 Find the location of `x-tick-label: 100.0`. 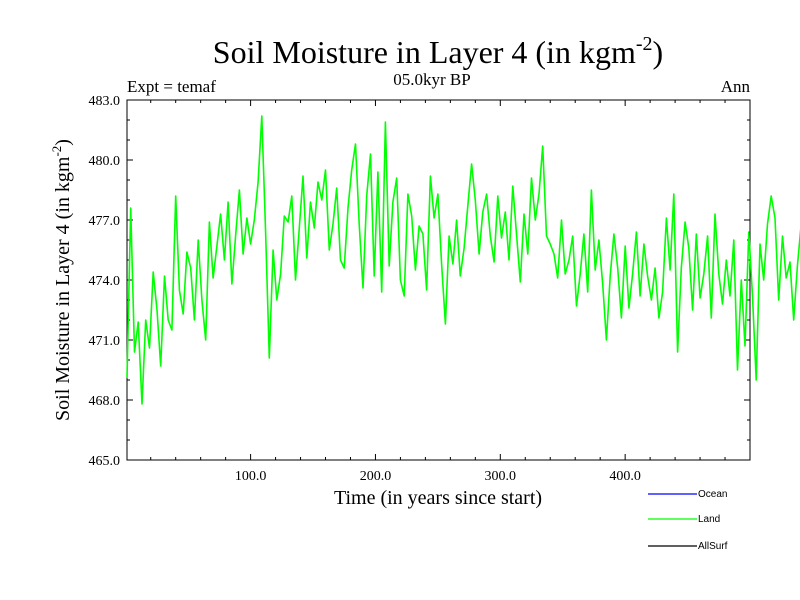

x-tick-label: 100.0 is located at coordinates (251, 476).